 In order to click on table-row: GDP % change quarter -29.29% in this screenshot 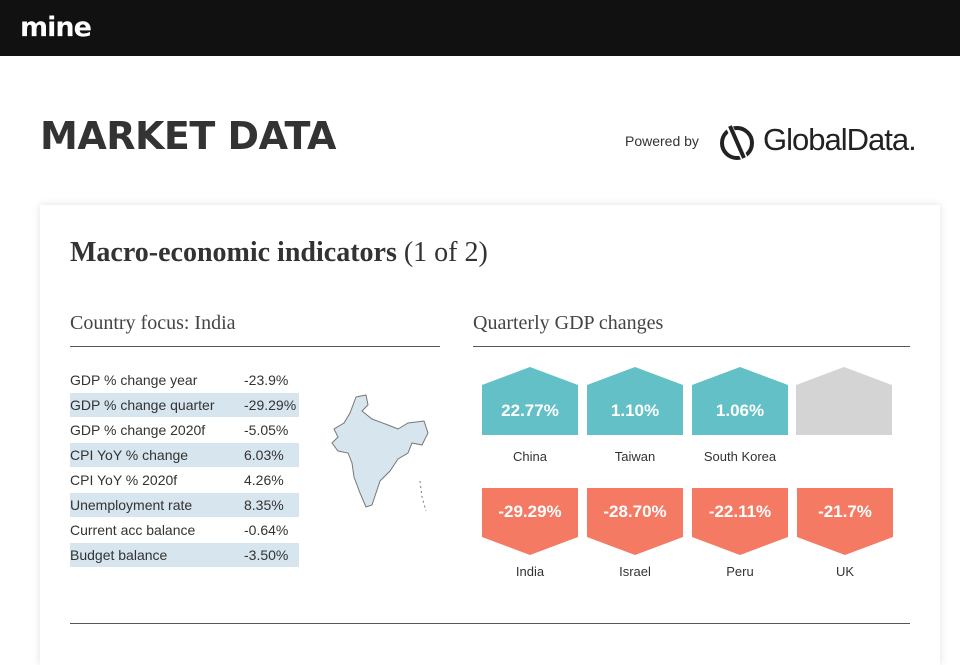, I will do `click(184, 405)`.